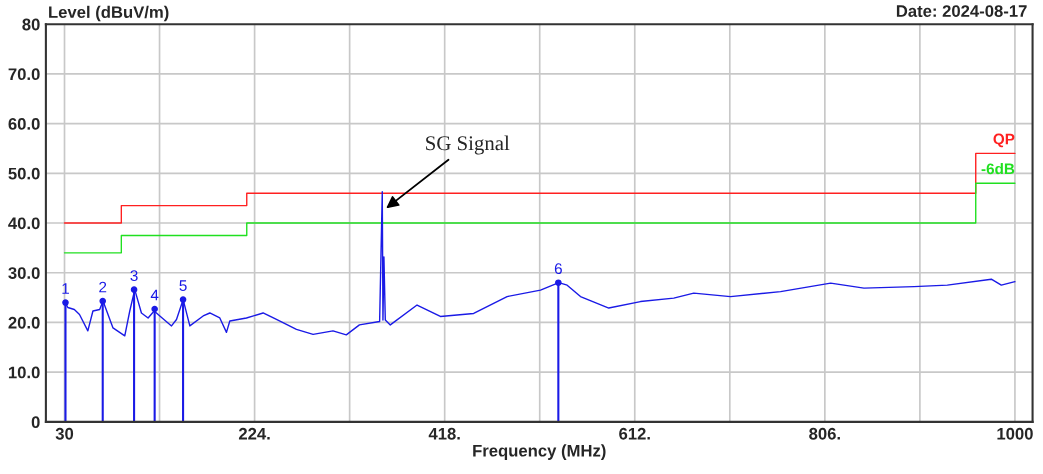 The width and height of the screenshot is (1043, 474). Describe the element at coordinates (254, 433) in the screenshot. I see `x-tick-label: 224.` at that location.